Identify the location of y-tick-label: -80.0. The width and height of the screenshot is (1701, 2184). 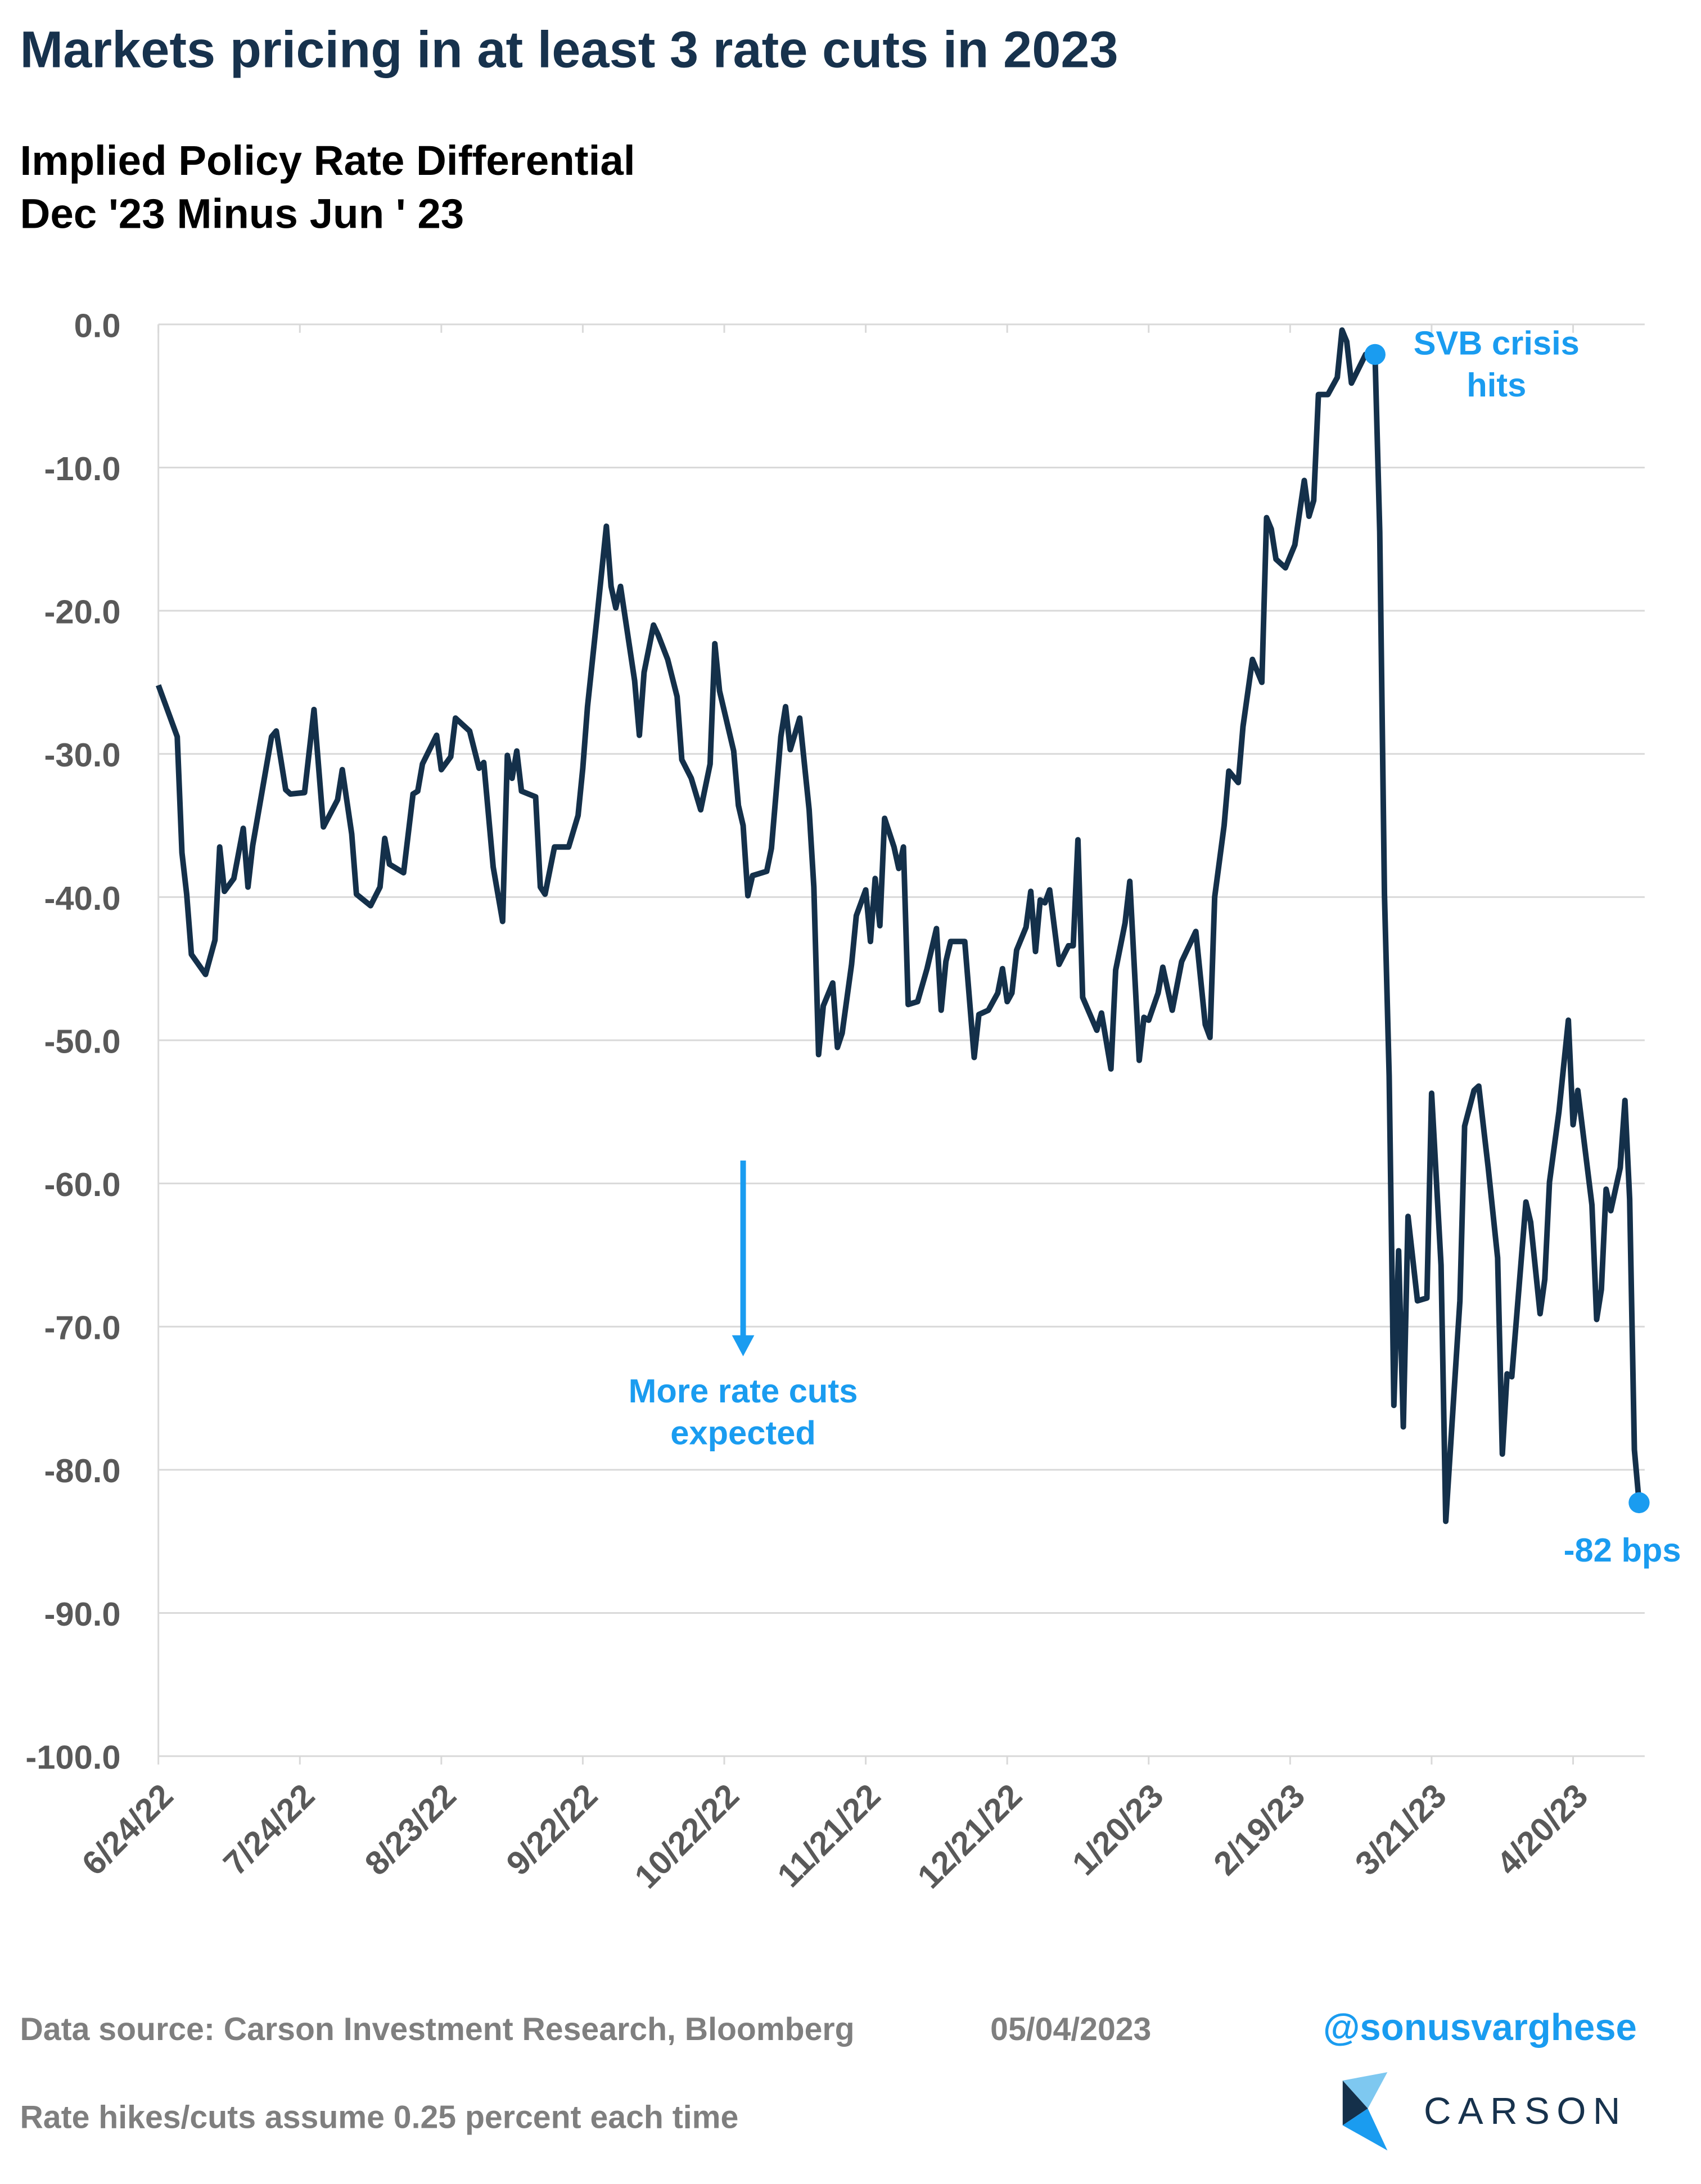
(82, 1471).